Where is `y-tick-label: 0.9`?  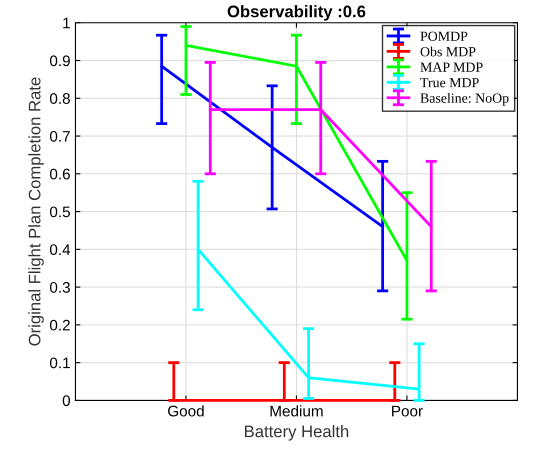 y-tick-label: 0.9 is located at coordinates (60, 60).